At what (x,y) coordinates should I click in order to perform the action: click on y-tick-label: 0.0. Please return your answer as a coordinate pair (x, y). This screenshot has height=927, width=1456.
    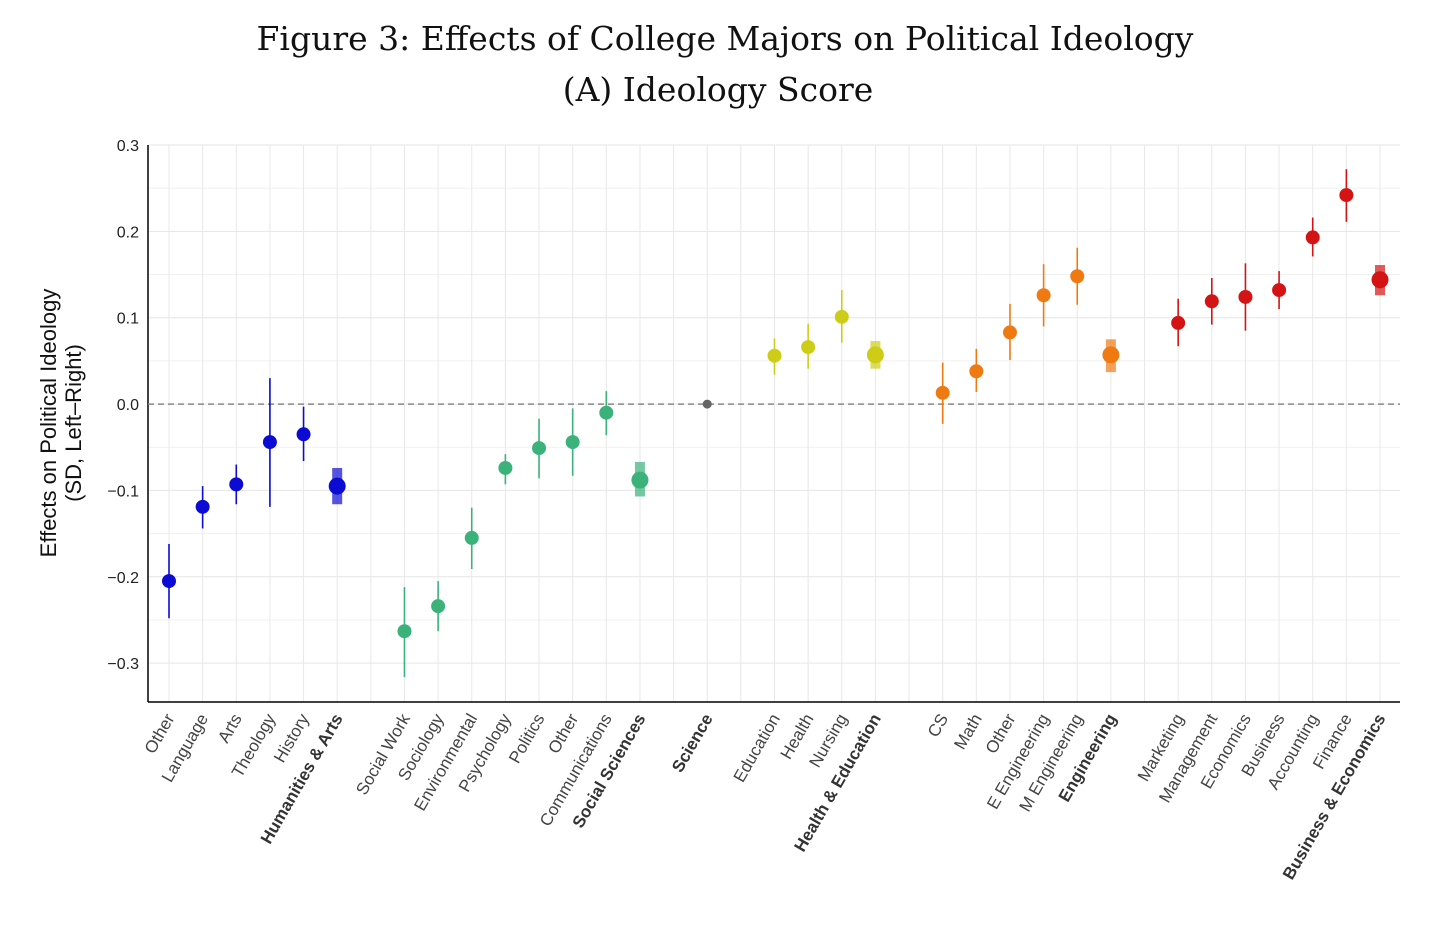
    Looking at the image, I should click on (128, 405).